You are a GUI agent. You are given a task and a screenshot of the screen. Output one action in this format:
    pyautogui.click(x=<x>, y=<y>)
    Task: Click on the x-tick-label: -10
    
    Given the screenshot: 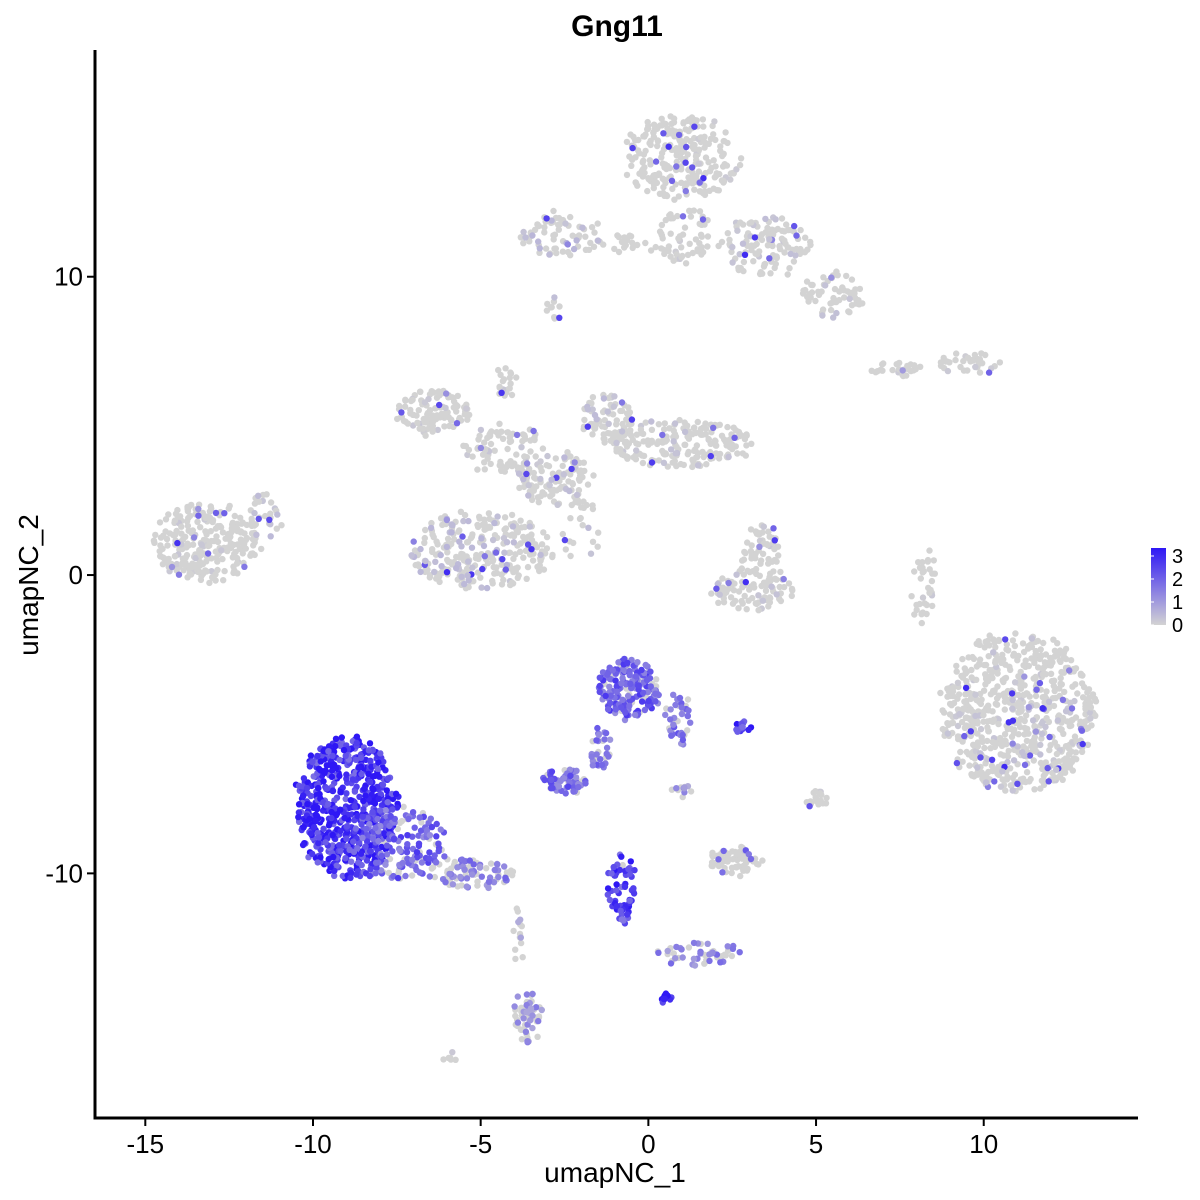 What is the action you would take?
    pyautogui.click(x=313, y=1144)
    